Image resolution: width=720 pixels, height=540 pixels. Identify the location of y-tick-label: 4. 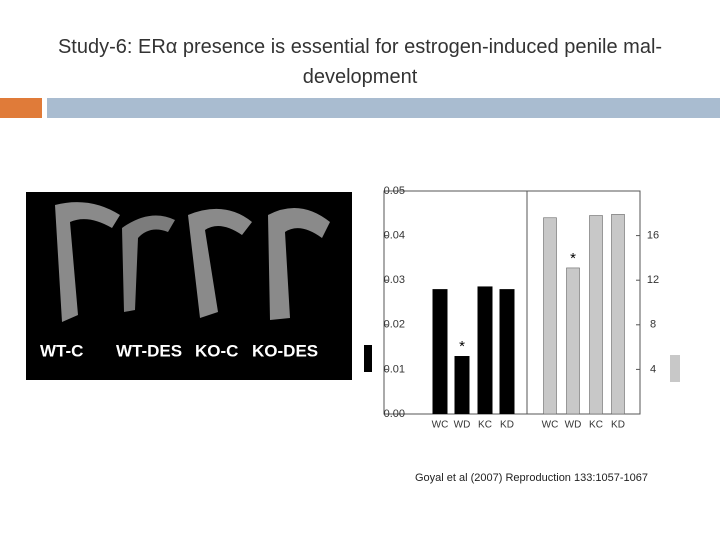
(653, 369).